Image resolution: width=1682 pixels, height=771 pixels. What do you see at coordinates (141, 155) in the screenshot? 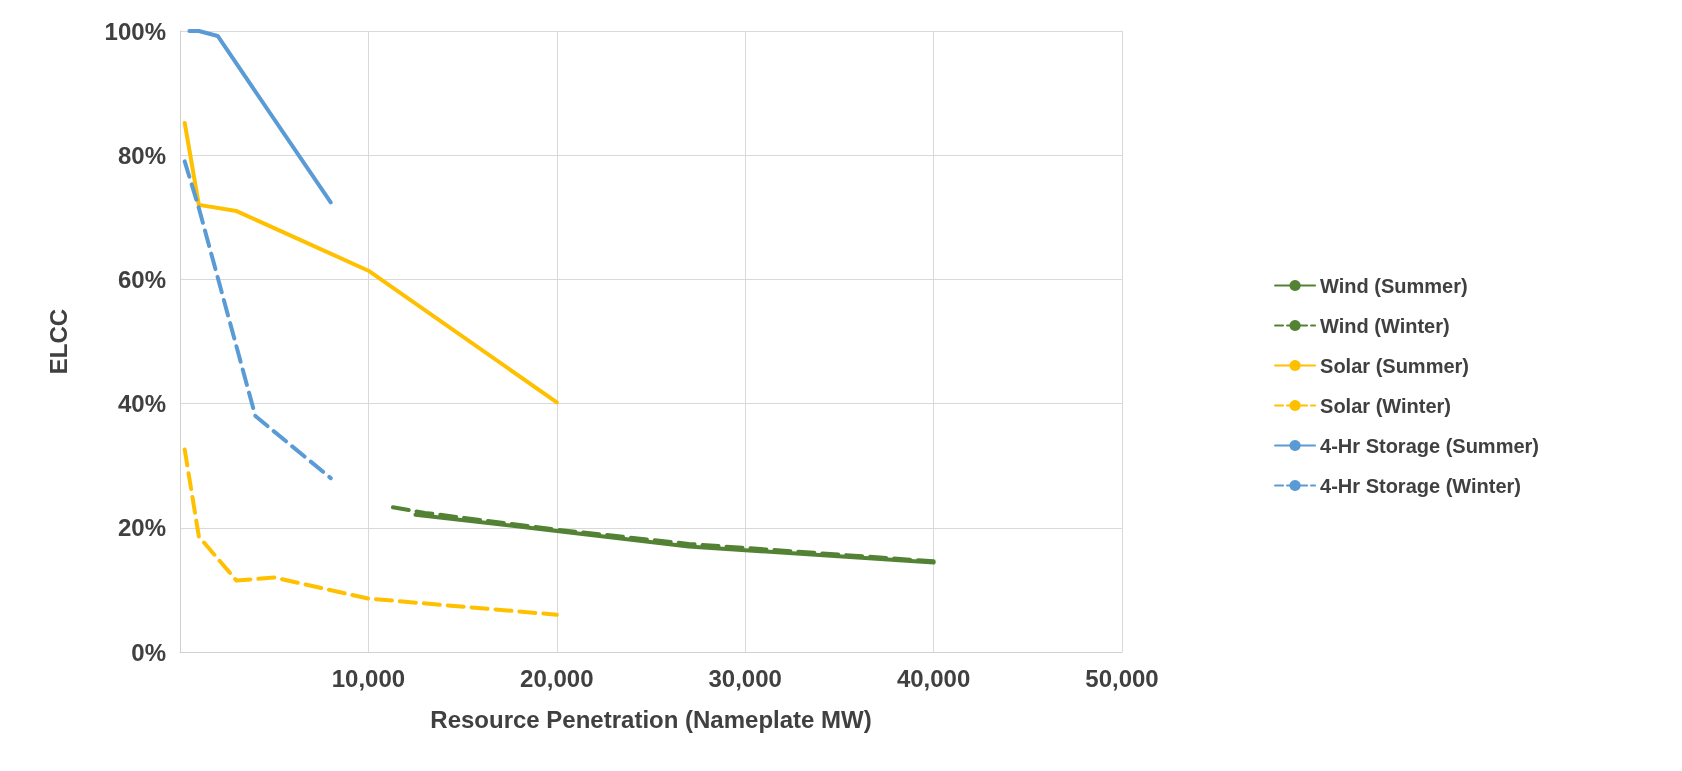
I see `y-tick-label: 80%` at bounding box center [141, 155].